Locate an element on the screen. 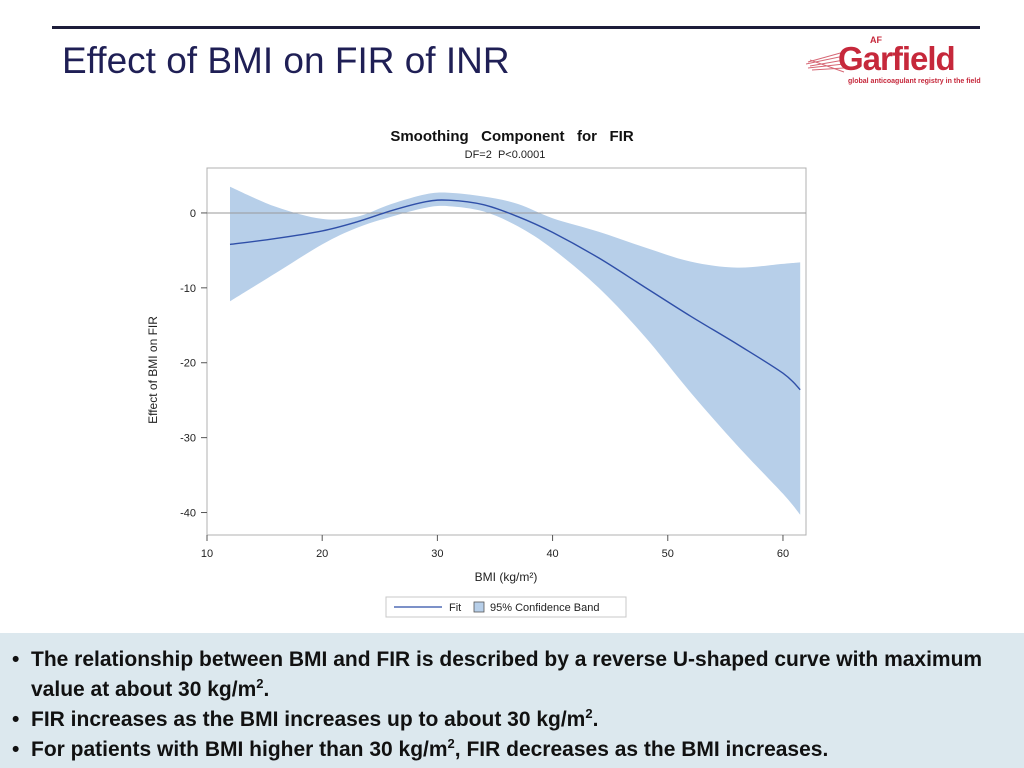  y-axis-label: Effect of BMI on FIR is located at coordinates (153, 370).